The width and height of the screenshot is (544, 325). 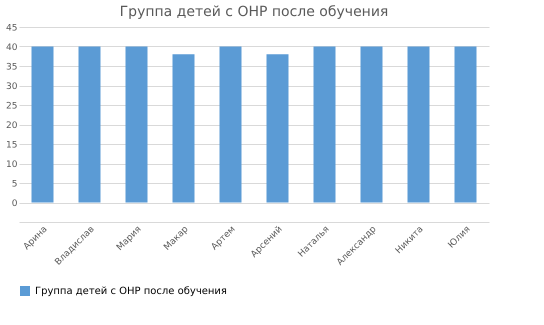 I want to click on y-tick-label: 35, so click(x=12, y=67).